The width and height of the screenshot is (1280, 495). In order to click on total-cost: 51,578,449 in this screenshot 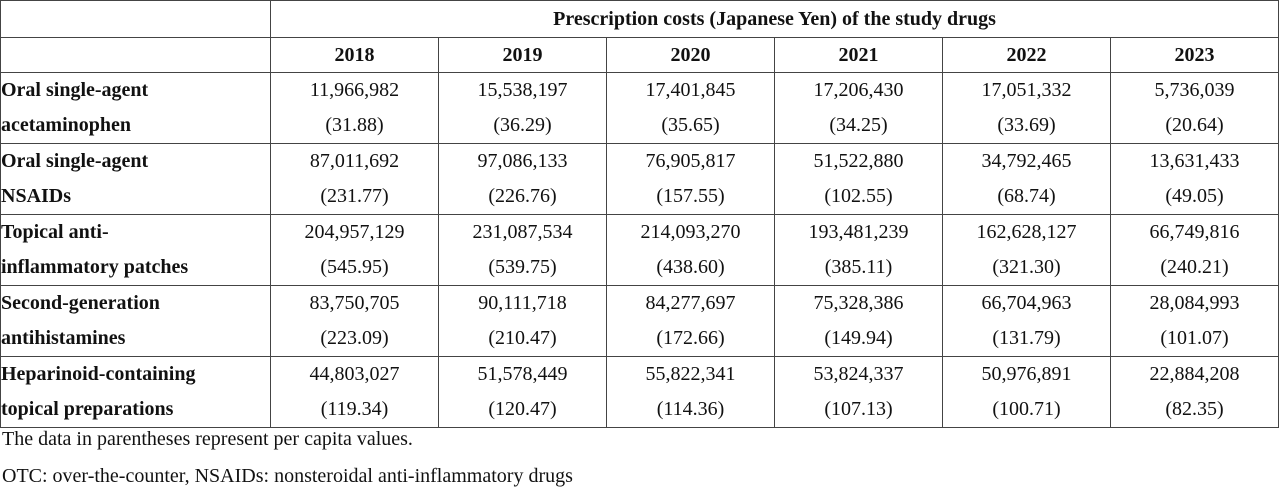, I will do `click(522, 374)`.